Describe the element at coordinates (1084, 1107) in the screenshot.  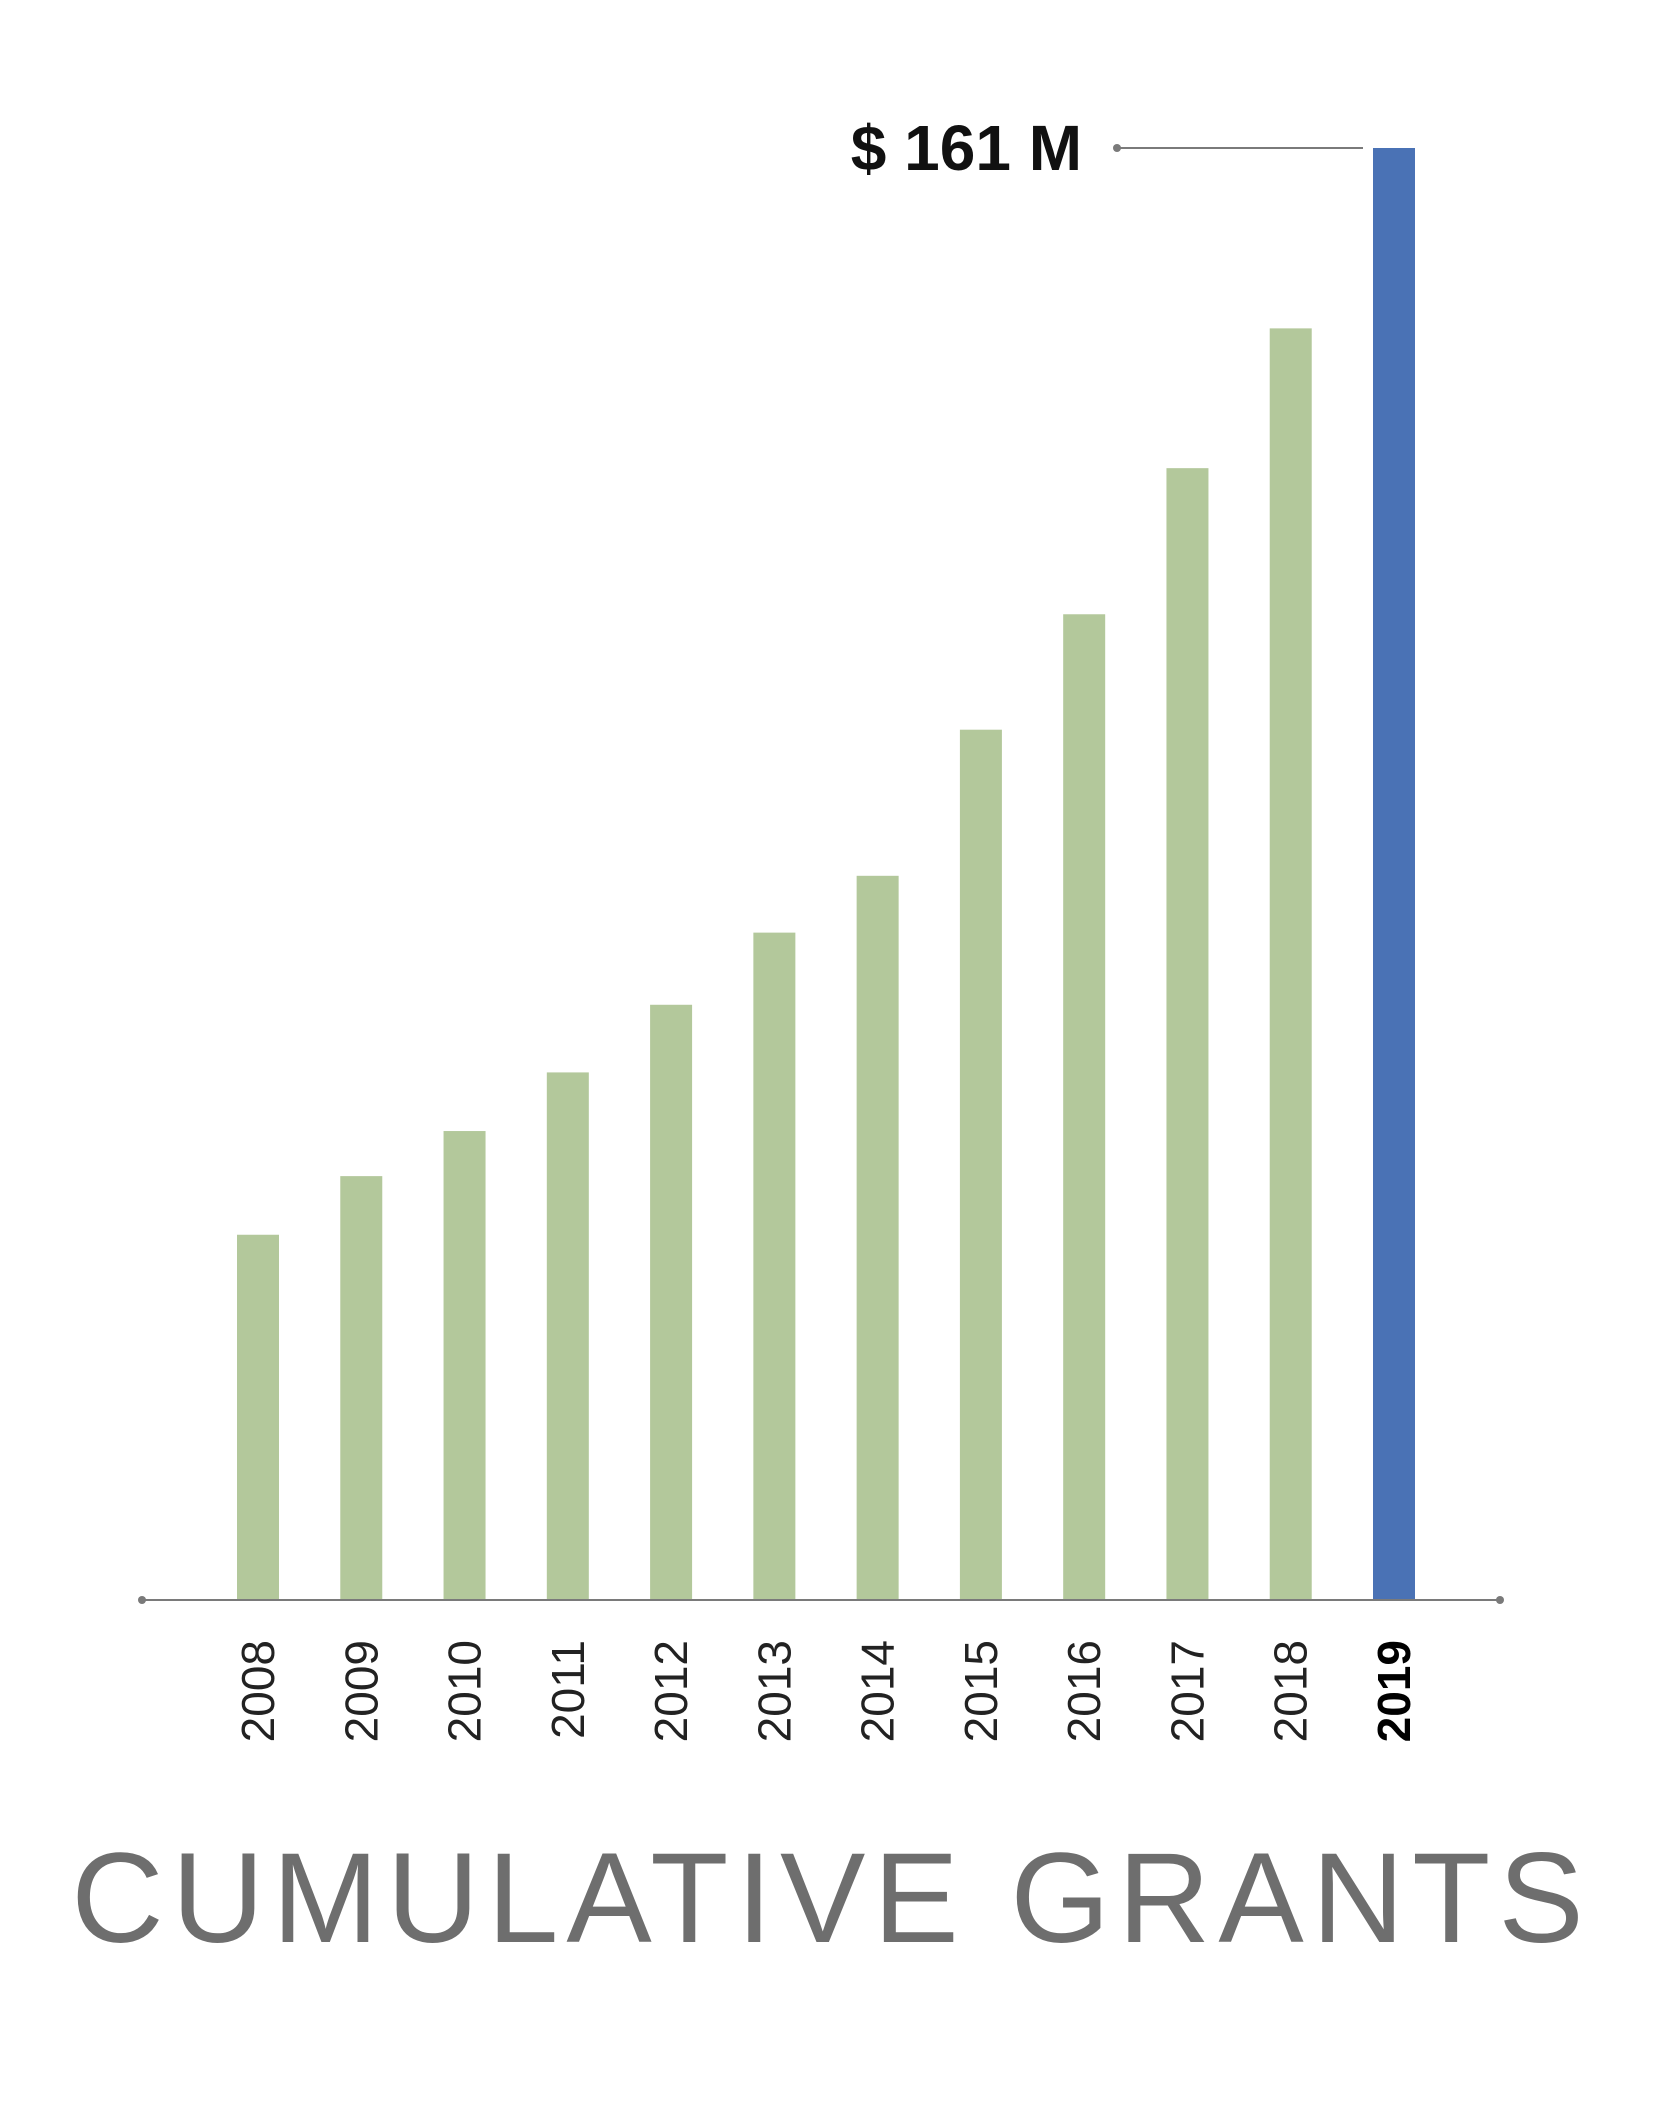
I see `bar-2016` at that location.